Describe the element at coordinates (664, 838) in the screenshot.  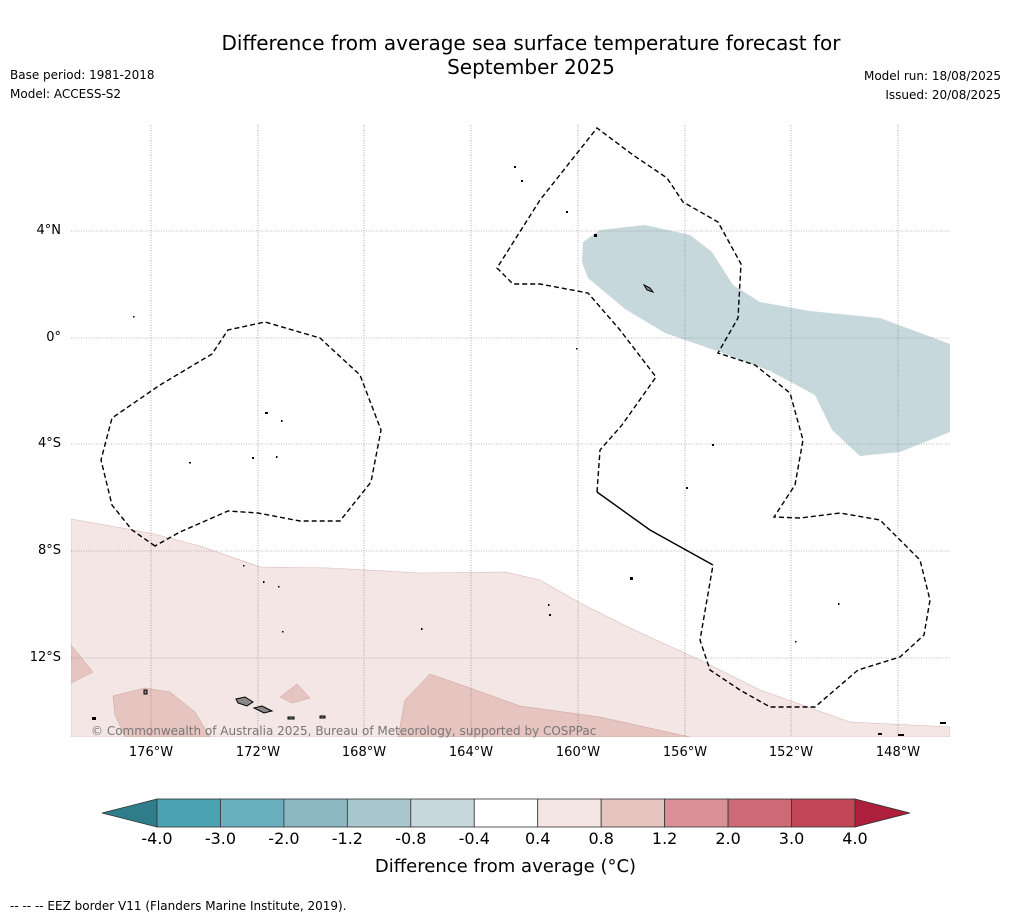
I see `colorbar-tick-label: 1.2` at that location.